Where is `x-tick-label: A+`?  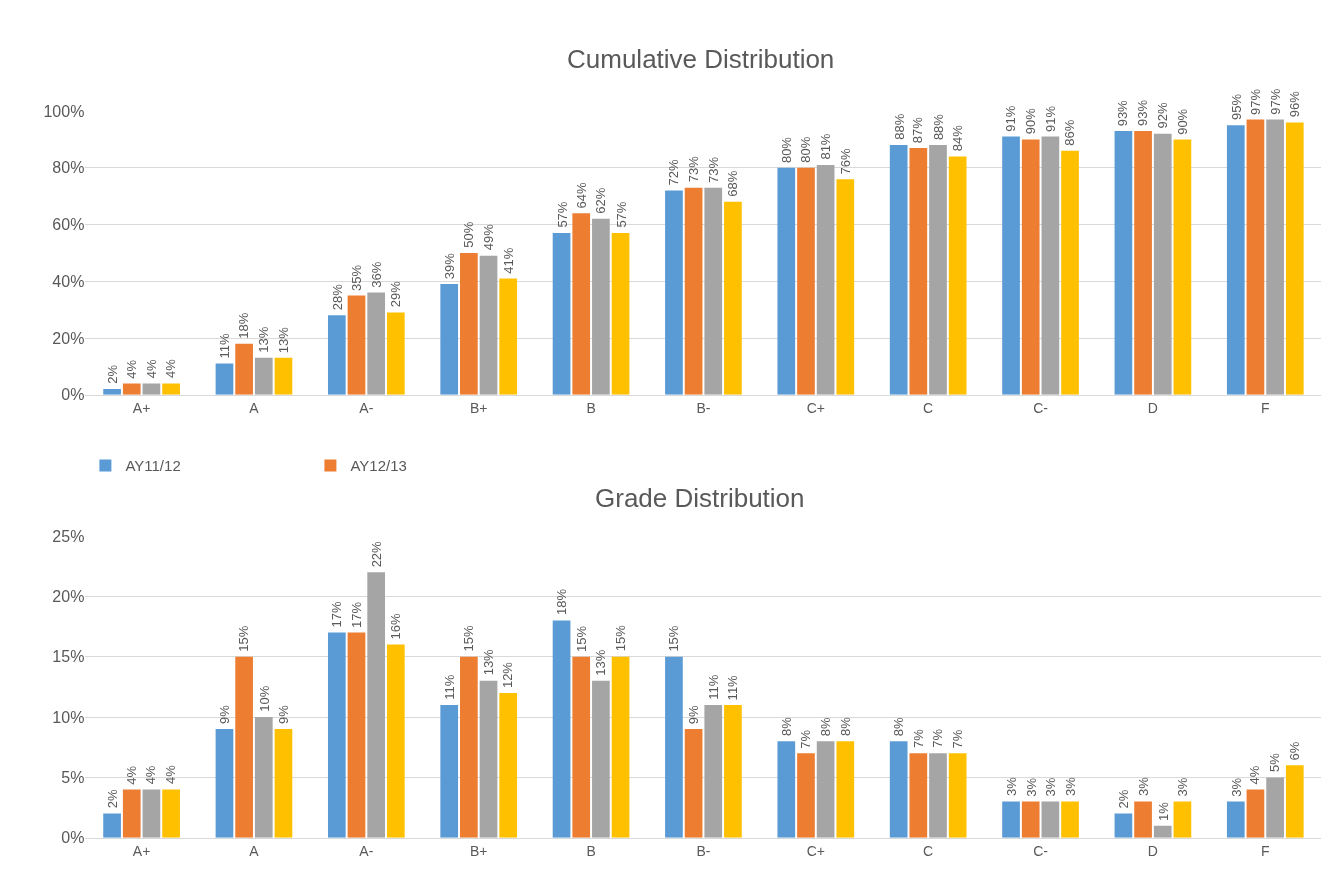
x-tick-label: A+ is located at coordinates (141, 407).